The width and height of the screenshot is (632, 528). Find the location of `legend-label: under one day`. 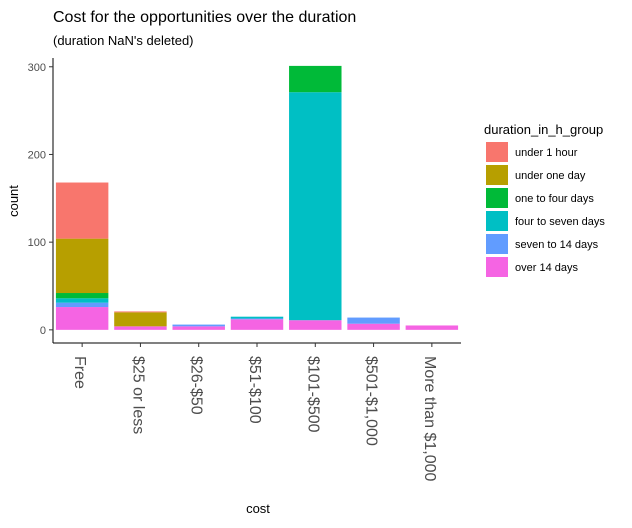

legend-label: under one day is located at coordinates (550, 176).